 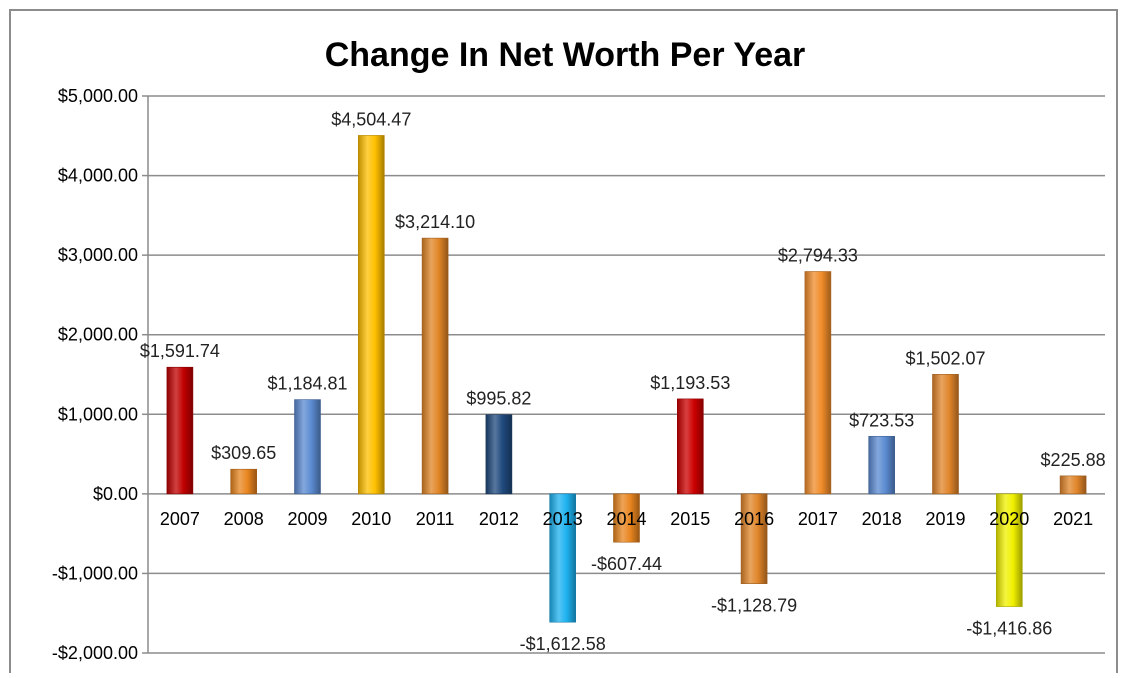 I want to click on bar-2014, so click(x=626, y=518).